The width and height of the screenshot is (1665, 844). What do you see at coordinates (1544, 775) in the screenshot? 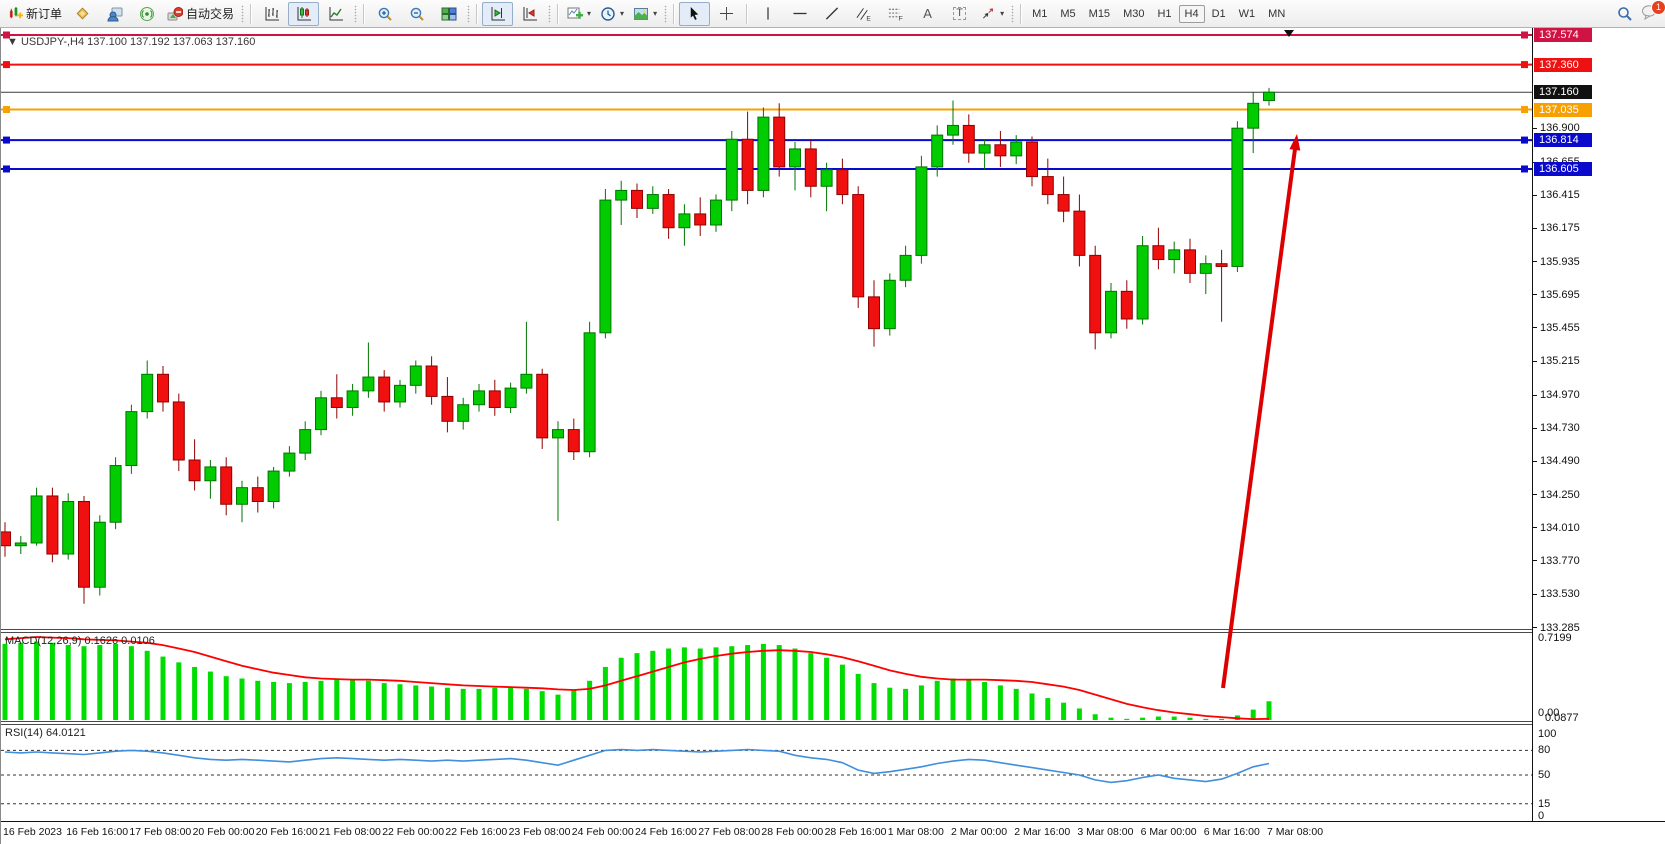
I see `rsi-axis-50: 50` at bounding box center [1544, 775].